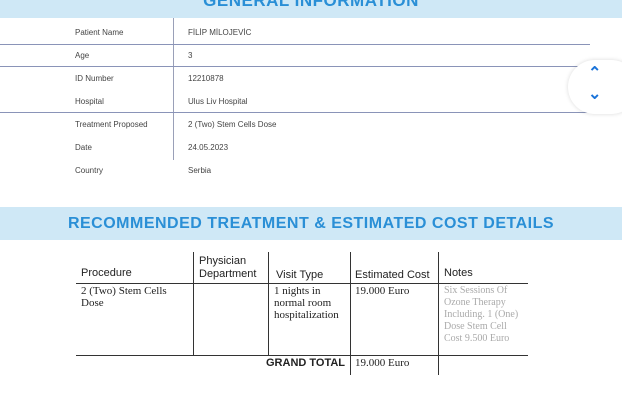  I want to click on info-label: ID Number, so click(94, 78).